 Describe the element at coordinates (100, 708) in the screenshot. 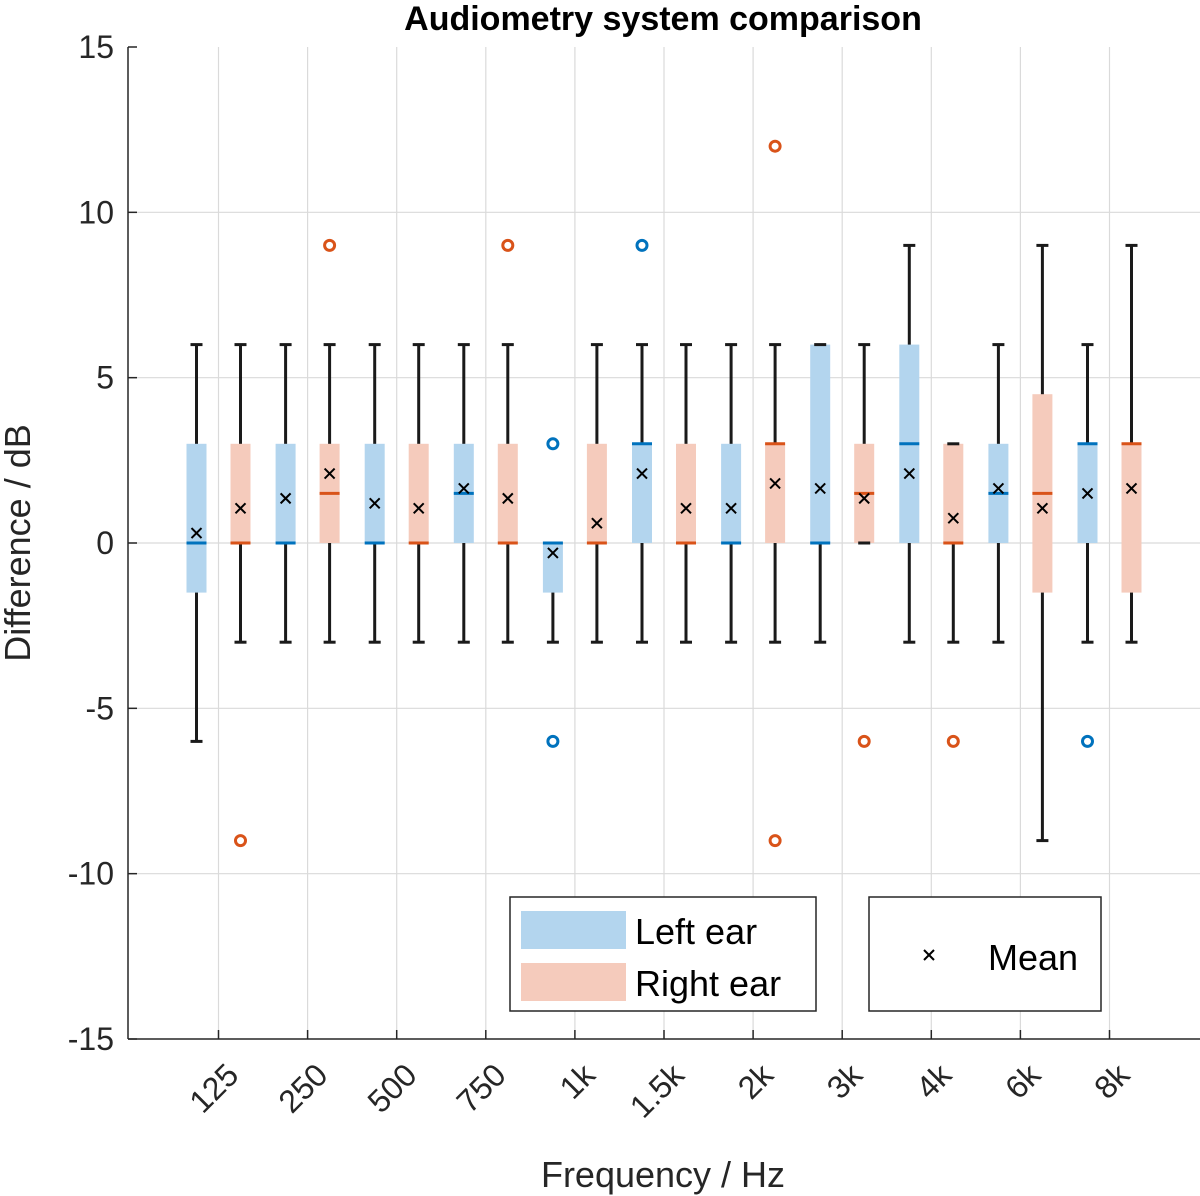

I see `y-tick-label: -5` at that location.